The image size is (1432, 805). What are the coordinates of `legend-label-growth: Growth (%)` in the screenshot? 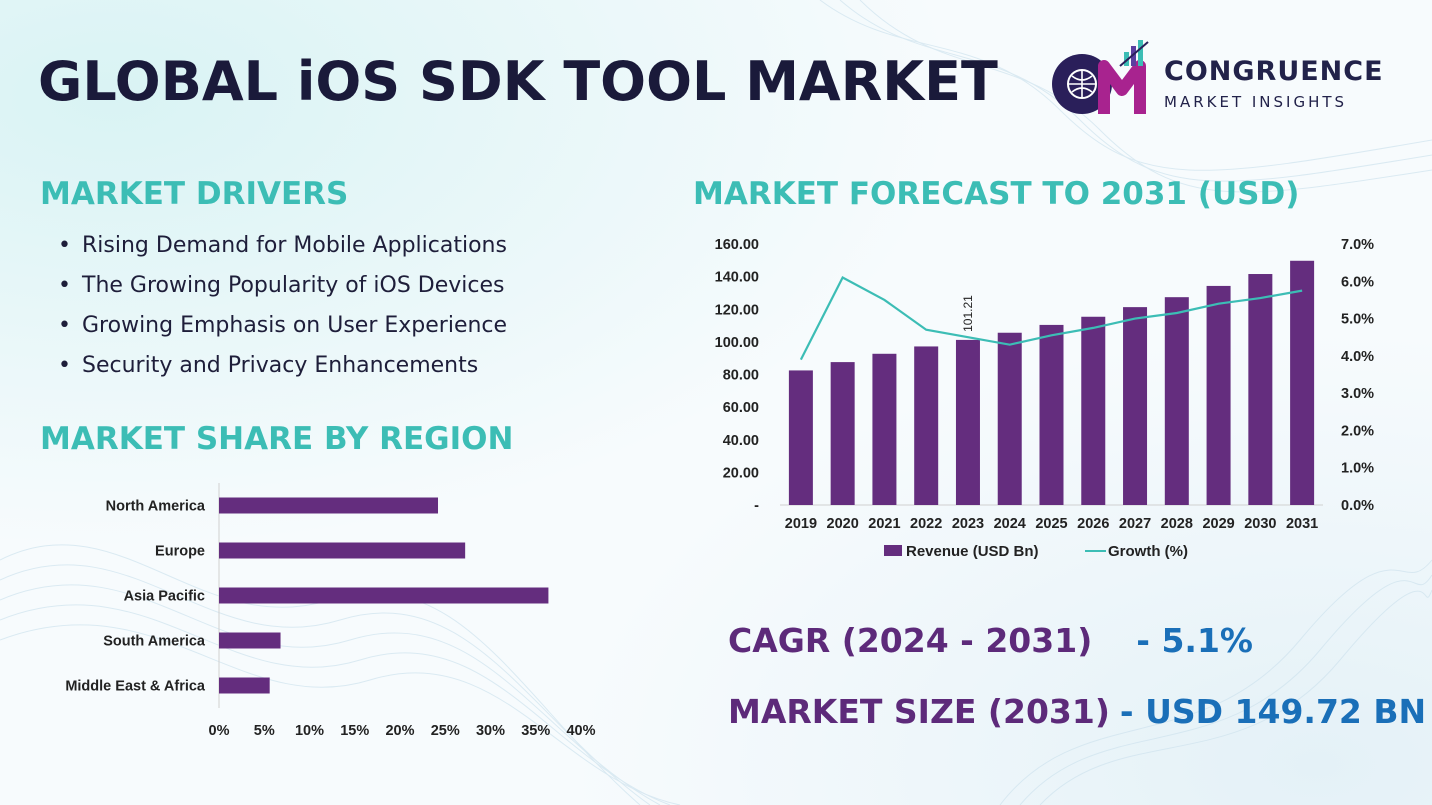 It's located at (1148, 551).